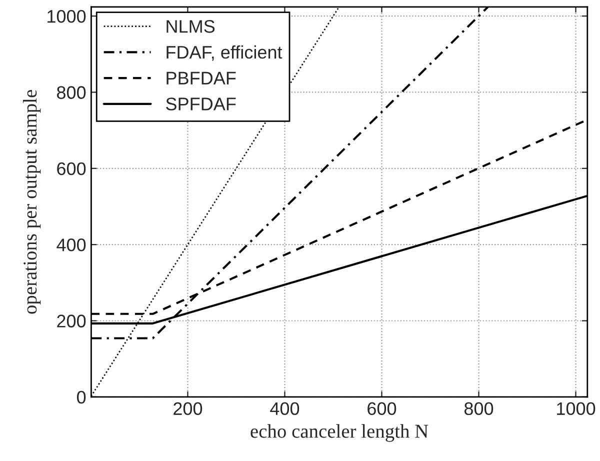  What do you see at coordinates (382, 409) in the screenshot?
I see `x-tick-label: 600` at bounding box center [382, 409].